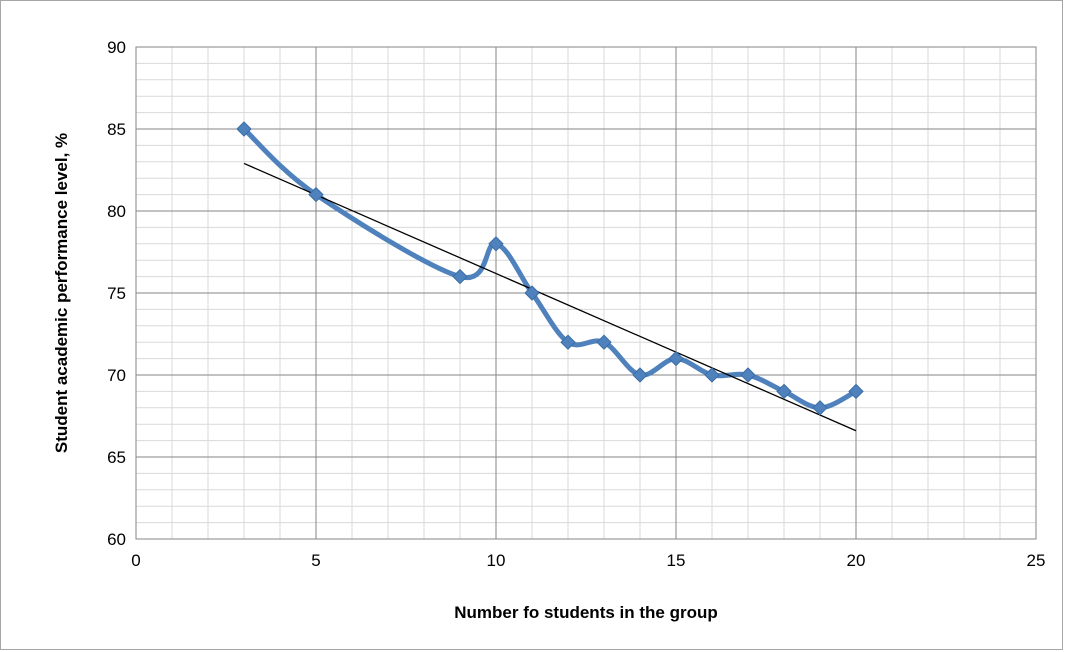 Image resolution: width=1065 pixels, height=652 pixels. Describe the element at coordinates (116, 129) in the screenshot. I see `y-tick-label: 85` at that location.